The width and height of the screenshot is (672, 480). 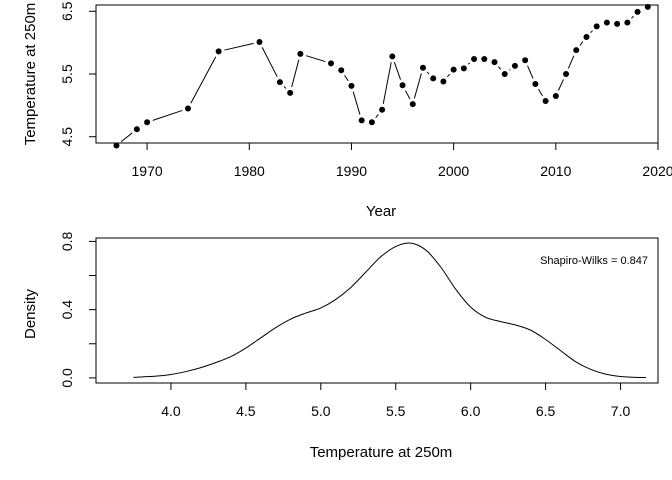 I want to click on x-tick-label: 4.0, so click(x=171, y=411).